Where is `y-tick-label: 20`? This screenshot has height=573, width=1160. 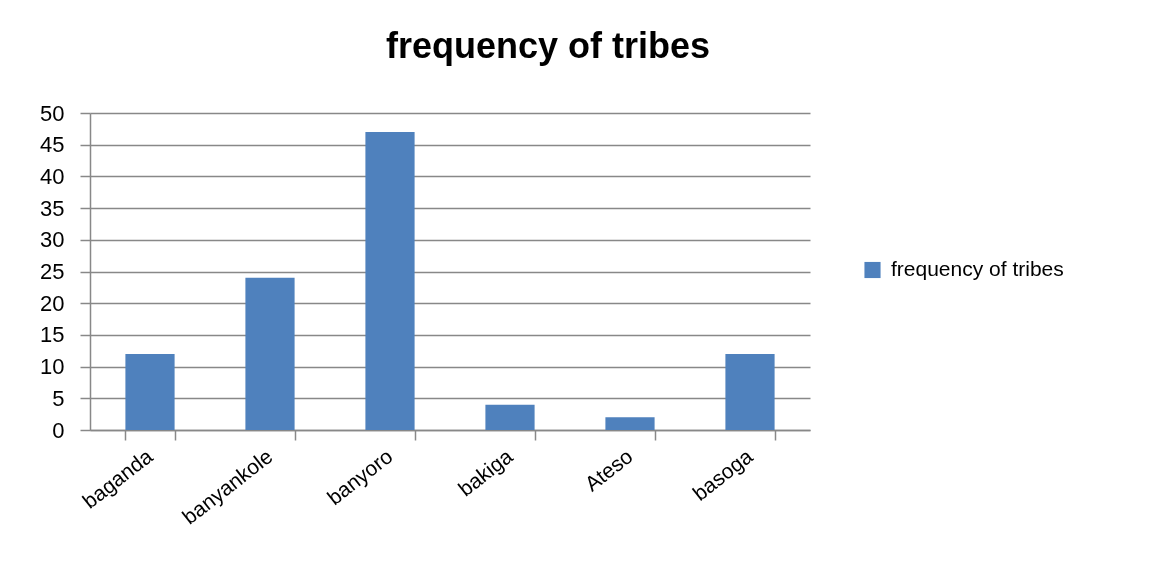
y-tick-label: 20 is located at coordinates (52, 303).